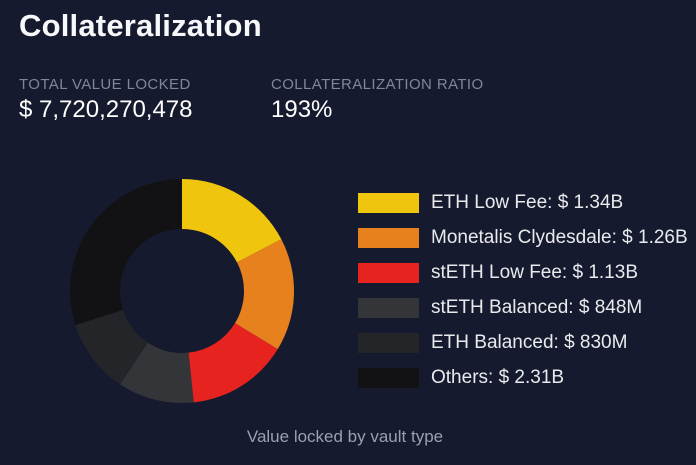 The height and width of the screenshot is (465, 696). I want to click on legend-label: Others: $ 2.31B, so click(498, 377).